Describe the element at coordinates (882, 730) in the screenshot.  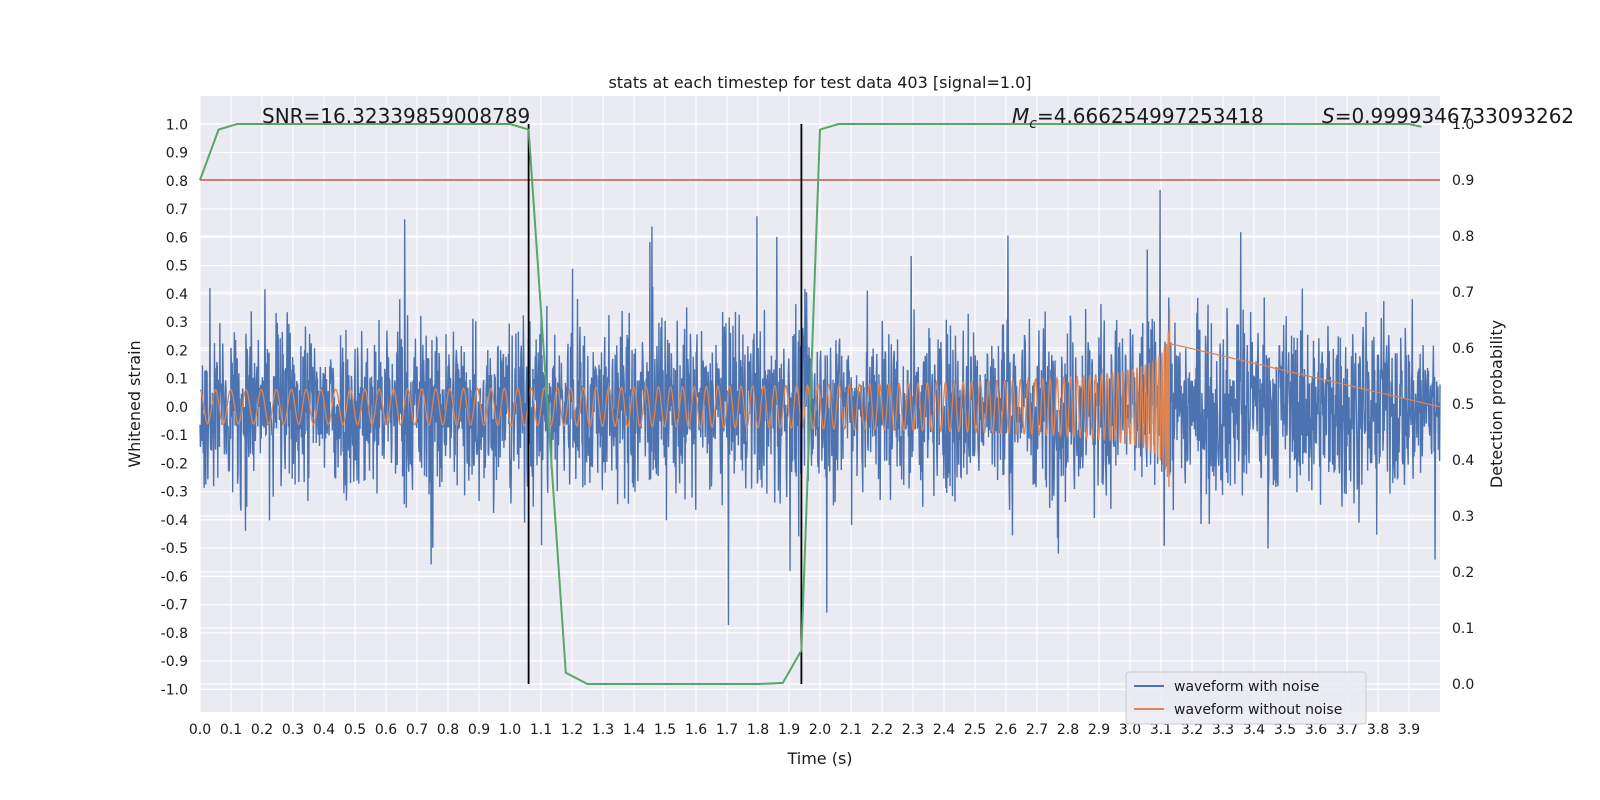
I see `x-tick-label: 2.2` at that location.